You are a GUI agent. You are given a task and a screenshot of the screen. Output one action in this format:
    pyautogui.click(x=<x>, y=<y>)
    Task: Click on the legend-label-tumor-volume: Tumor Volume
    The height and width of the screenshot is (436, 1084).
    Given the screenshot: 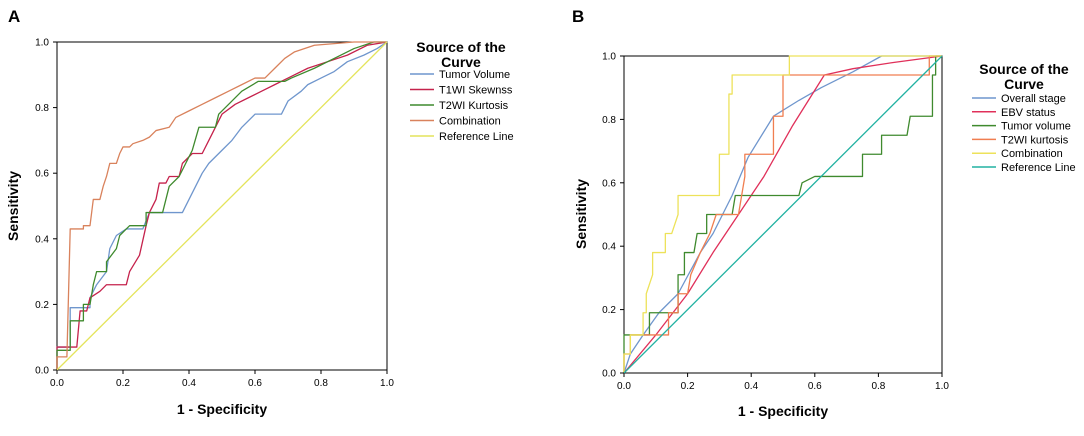 What is the action you would take?
    pyautogui.click(x=474, y=75)
    